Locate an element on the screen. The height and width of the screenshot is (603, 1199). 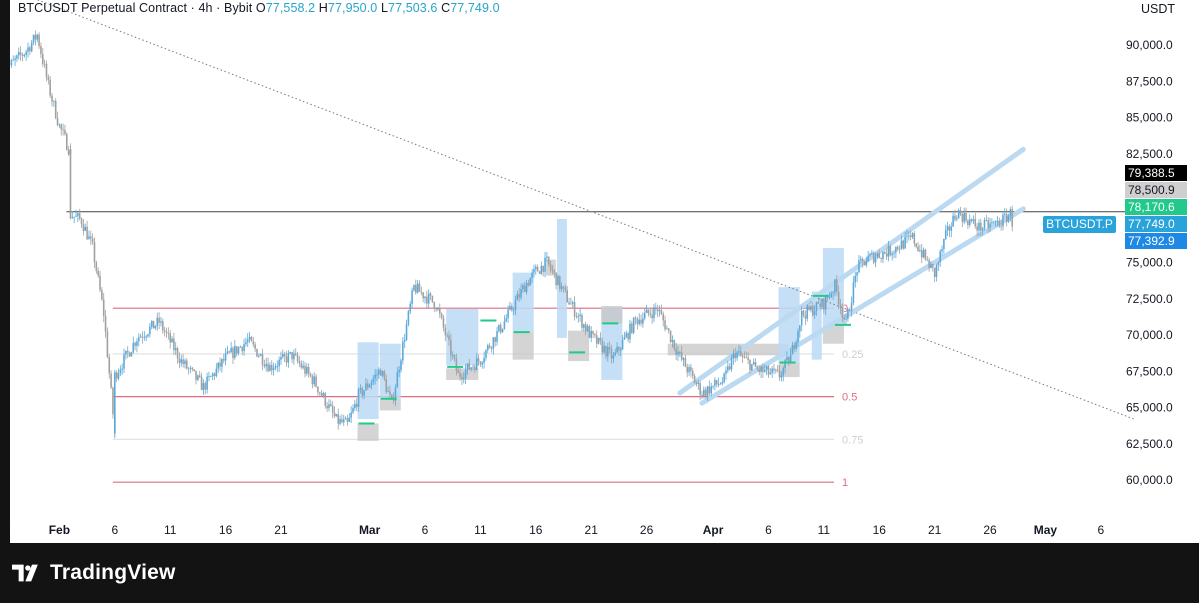
price-tick-label: 62,500.0 is located at coordinates (1149, 444).